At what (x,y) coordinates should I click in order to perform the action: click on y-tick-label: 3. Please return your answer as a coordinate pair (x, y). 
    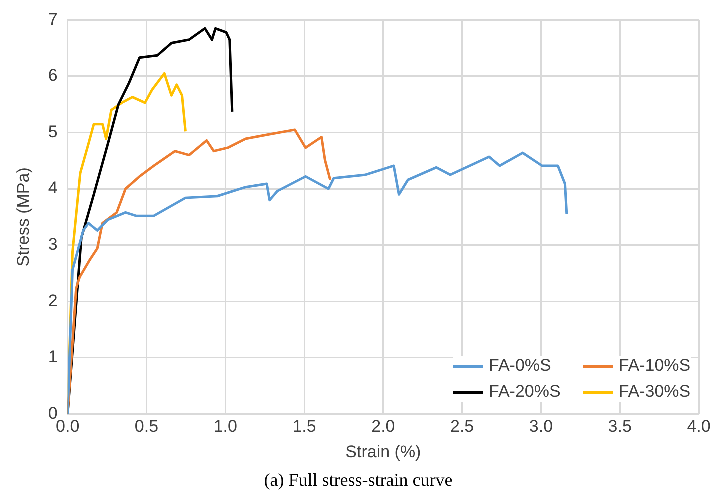
    Looking at the image, I should click on (53, 244).